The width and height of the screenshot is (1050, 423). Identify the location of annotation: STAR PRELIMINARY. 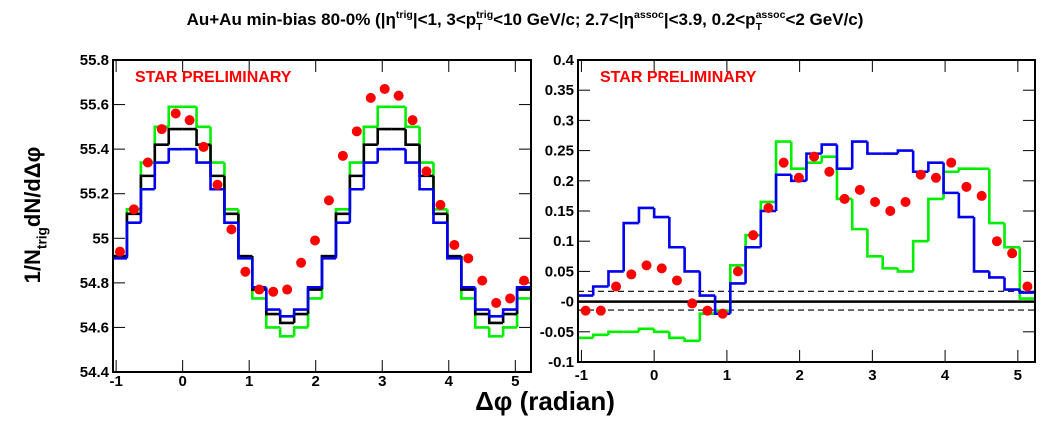
(213, 77).